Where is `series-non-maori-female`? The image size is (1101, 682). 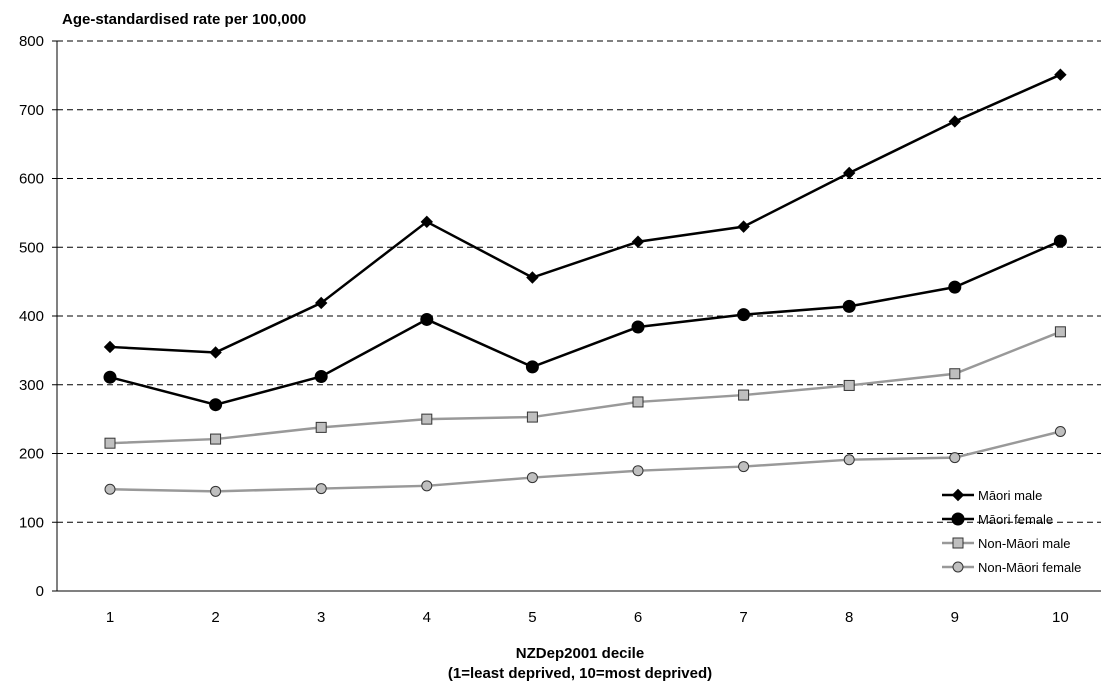 series-non-maori-female is located at coordinates (585, 461).